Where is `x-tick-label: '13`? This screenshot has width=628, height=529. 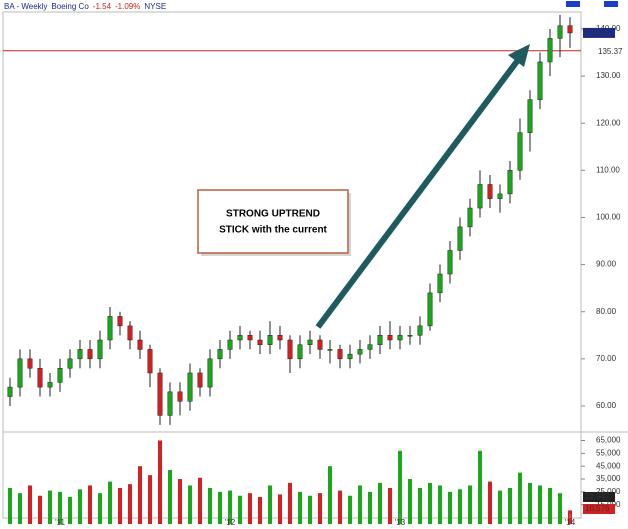 x-tick-label: '13 is located at coordinates (400, 522).